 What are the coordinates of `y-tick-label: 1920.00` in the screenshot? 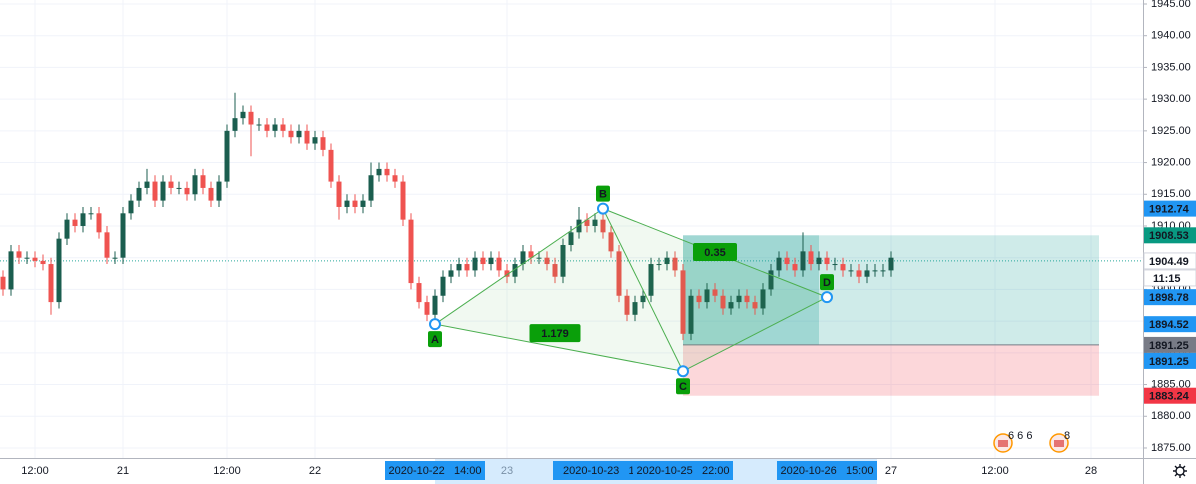 It's located at (1171, 162).